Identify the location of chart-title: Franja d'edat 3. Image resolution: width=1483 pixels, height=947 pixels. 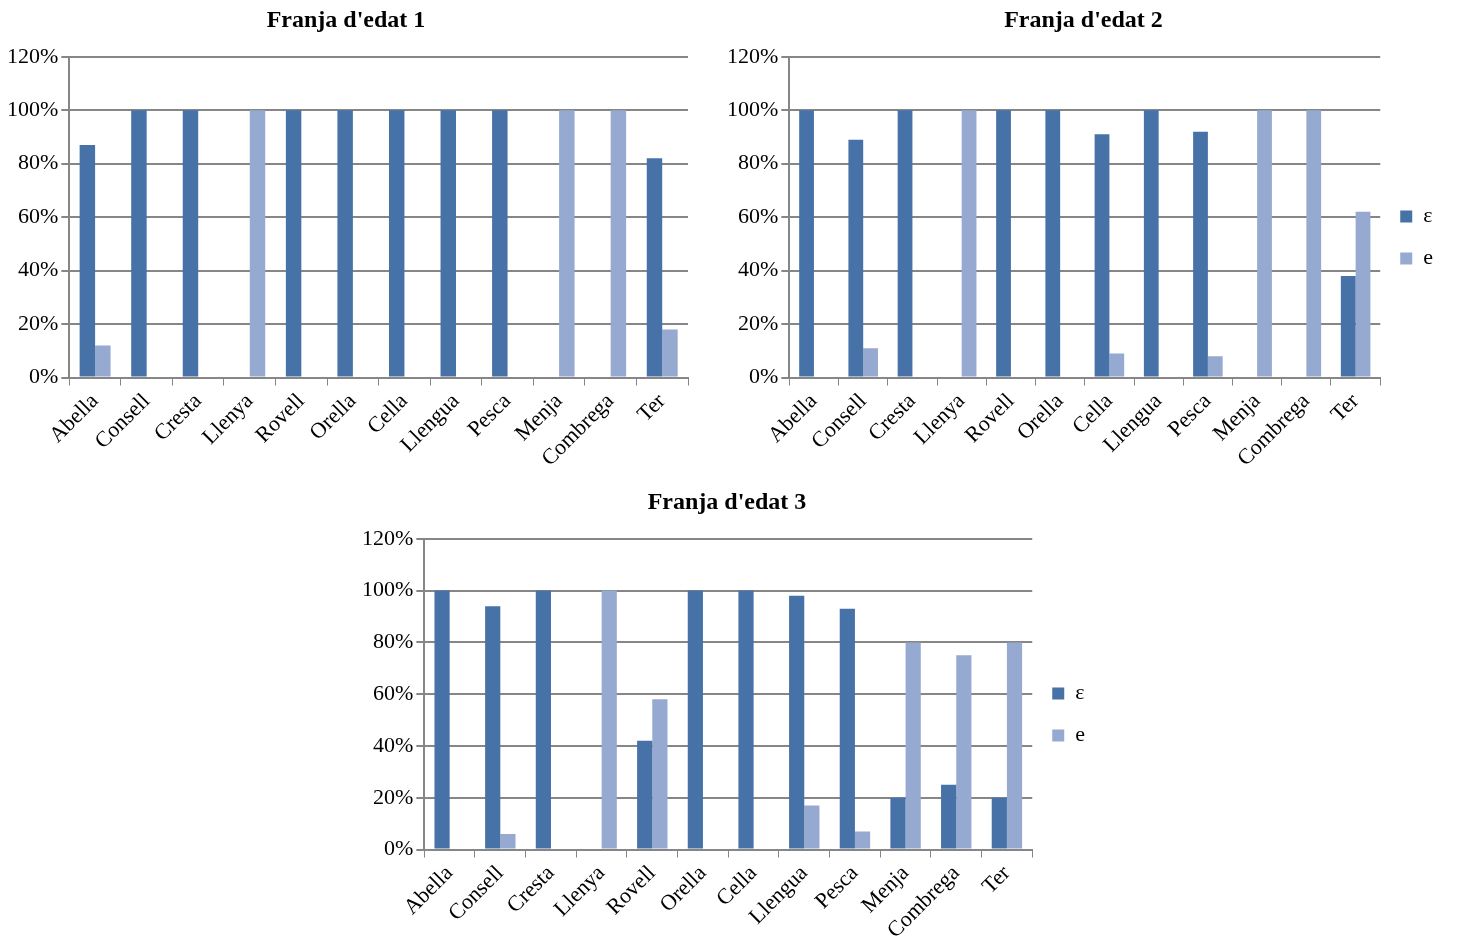
(727, 500).